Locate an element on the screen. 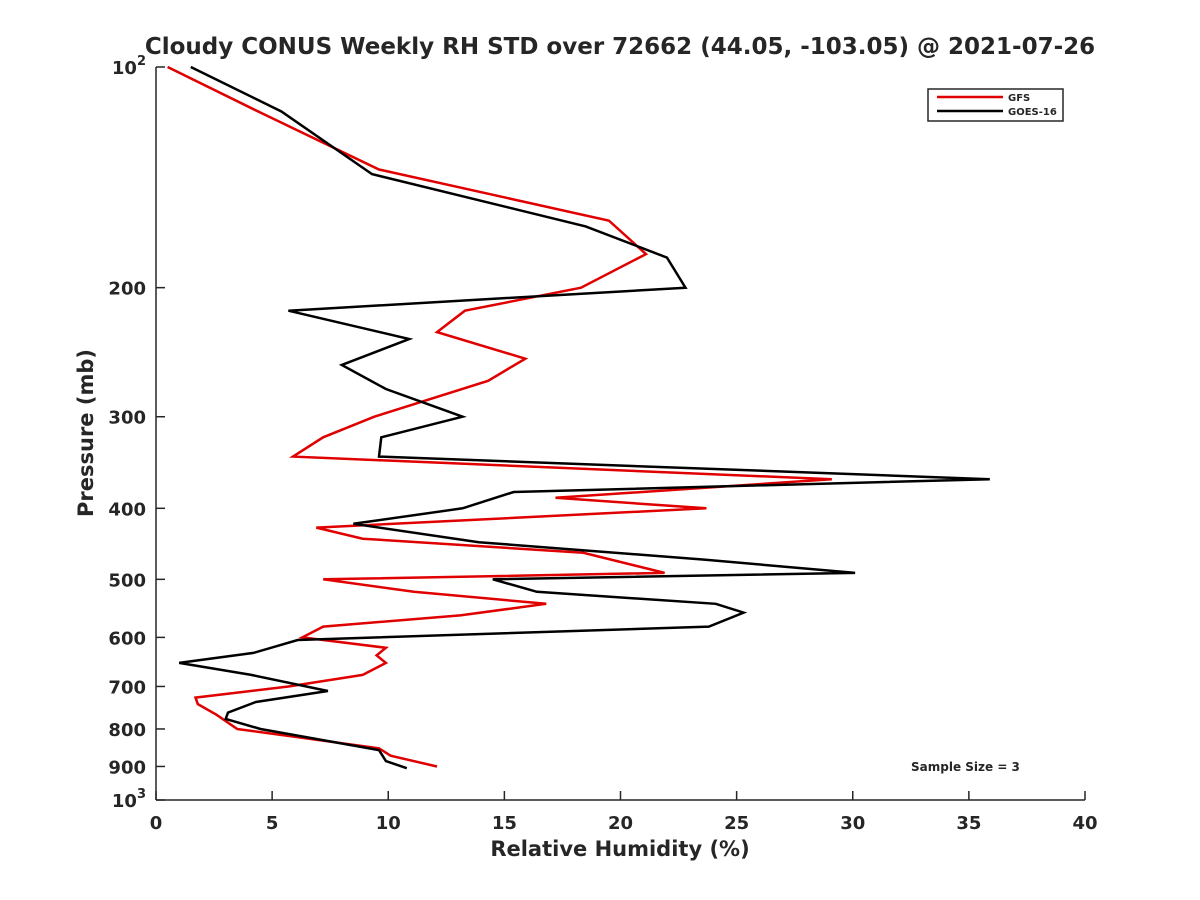 The width and height of the screenshot is (1200, 900). legend-label-goes16: GOES-16 is located at coordinates (1032, 112).